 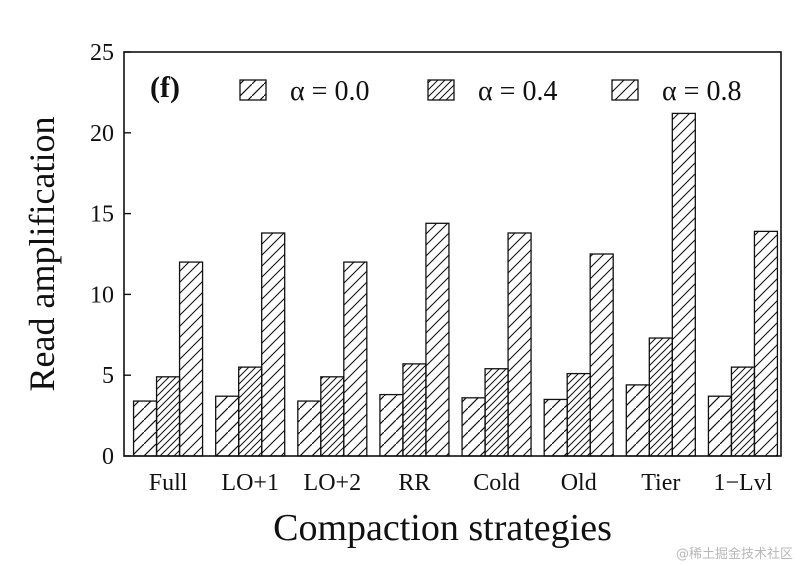 I want to click on bar-lo1-series0, so click(x=227, y=426).